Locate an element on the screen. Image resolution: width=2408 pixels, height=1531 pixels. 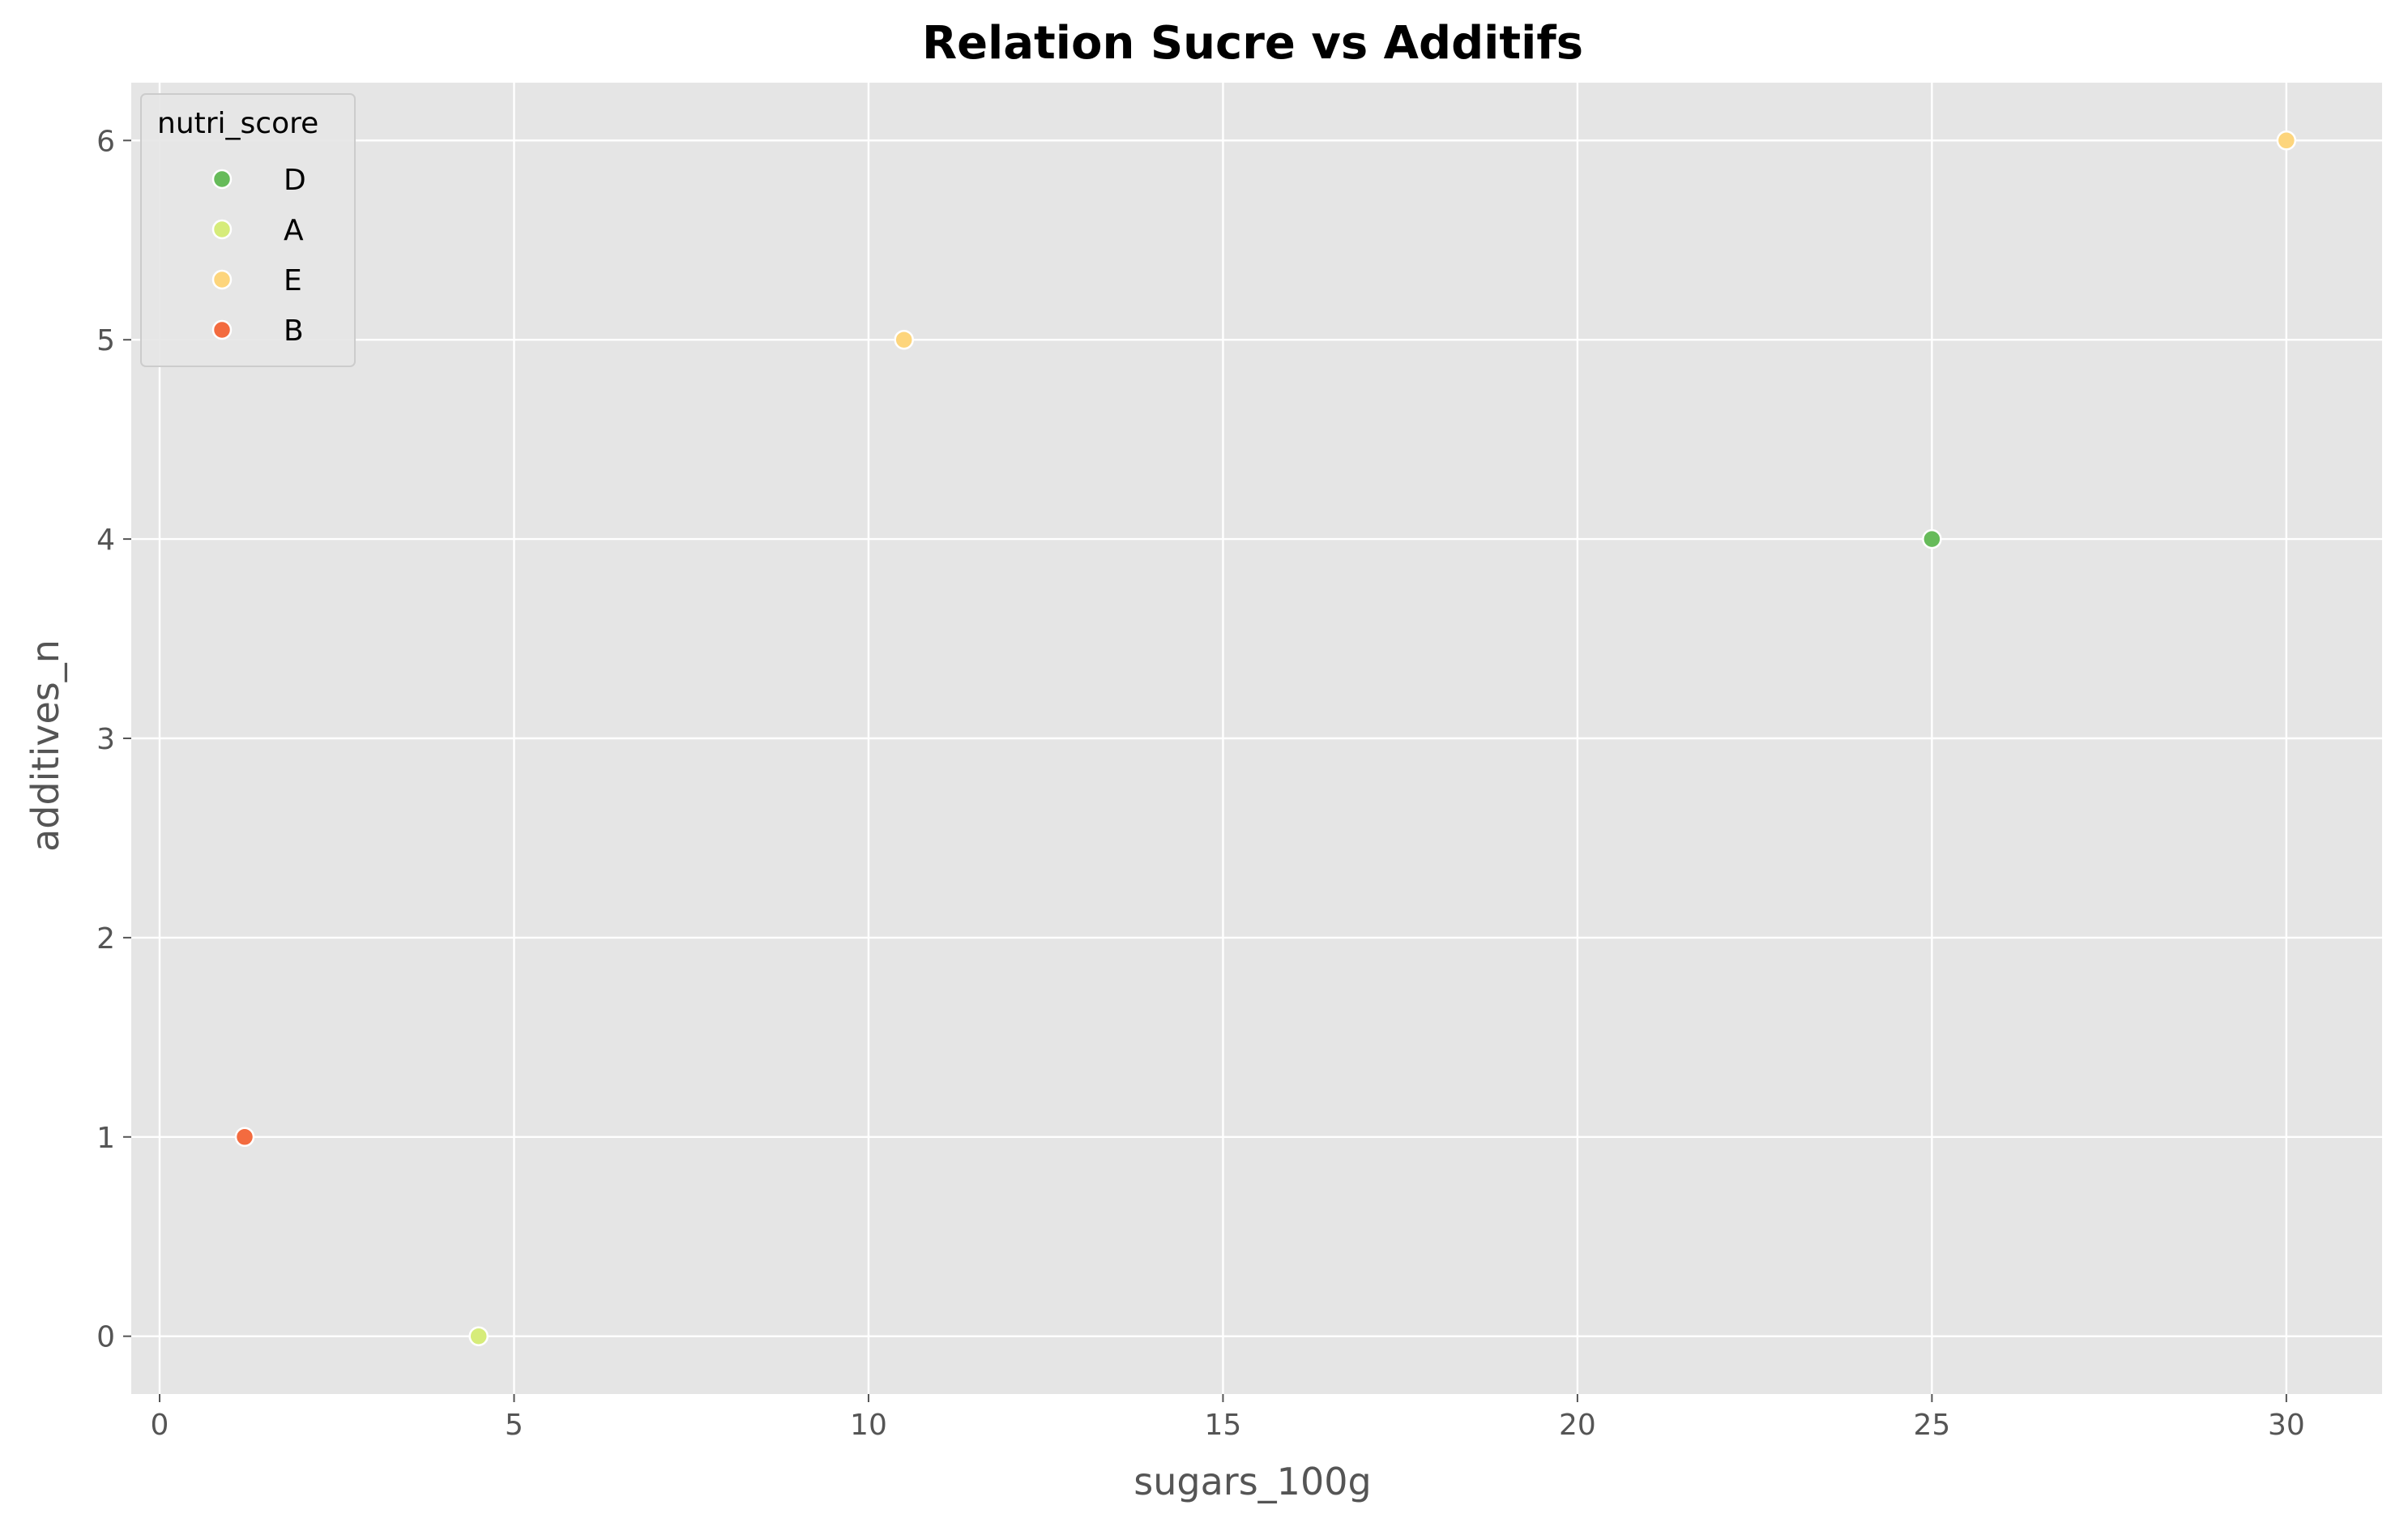
legend-label-a: A is located at coordinates (294, 231).